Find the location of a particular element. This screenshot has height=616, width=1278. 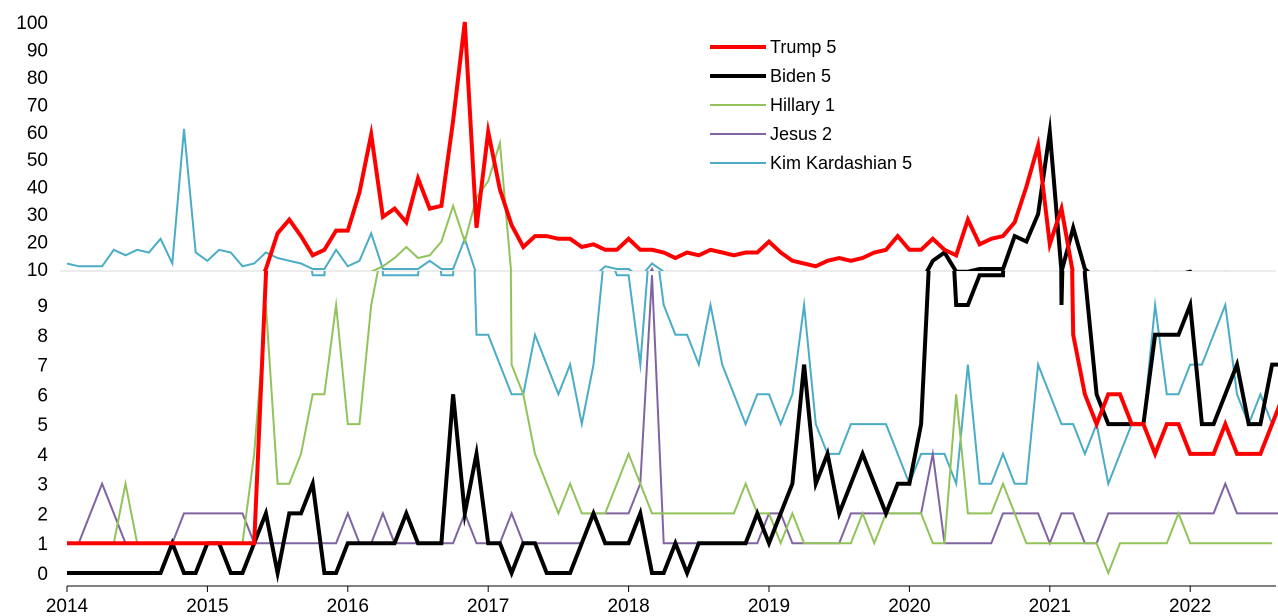

legend-item-hillary-1: Hillary 1 is located at coordinates (772, 105).